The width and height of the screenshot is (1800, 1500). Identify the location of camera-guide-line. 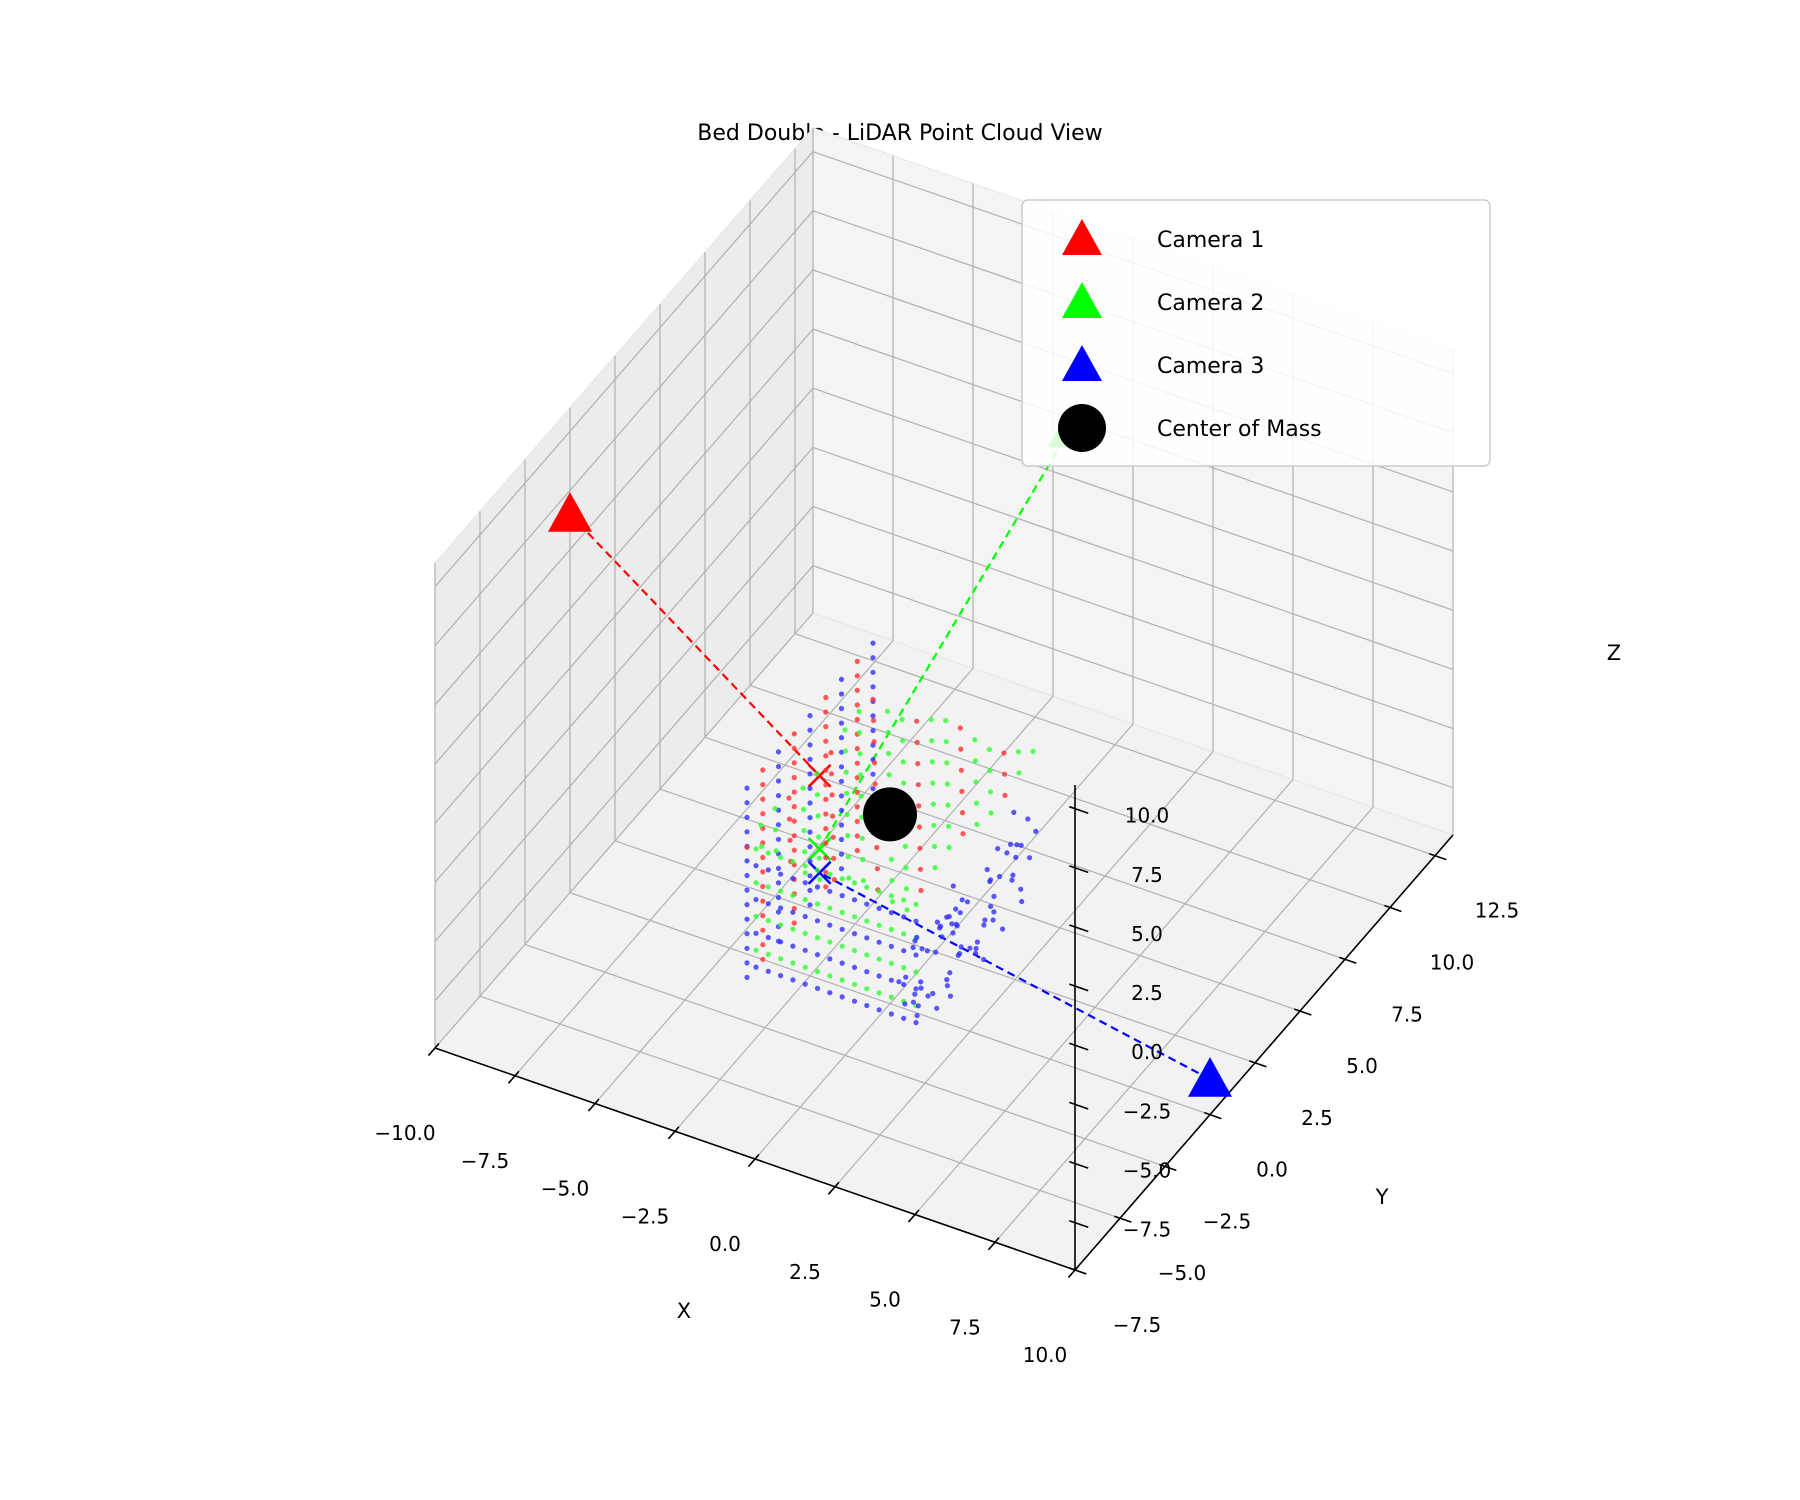
(695, 645).